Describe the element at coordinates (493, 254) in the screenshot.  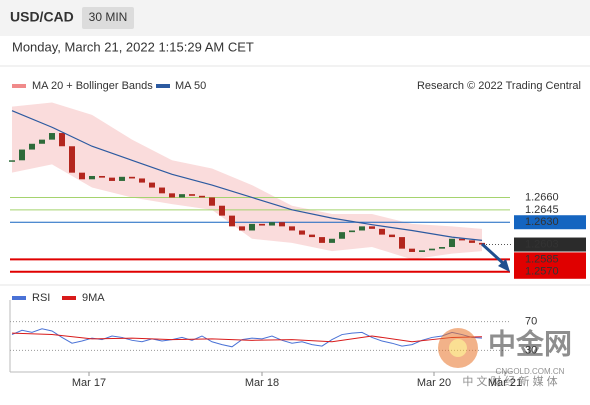
I see `forecast-arrow` at that location.